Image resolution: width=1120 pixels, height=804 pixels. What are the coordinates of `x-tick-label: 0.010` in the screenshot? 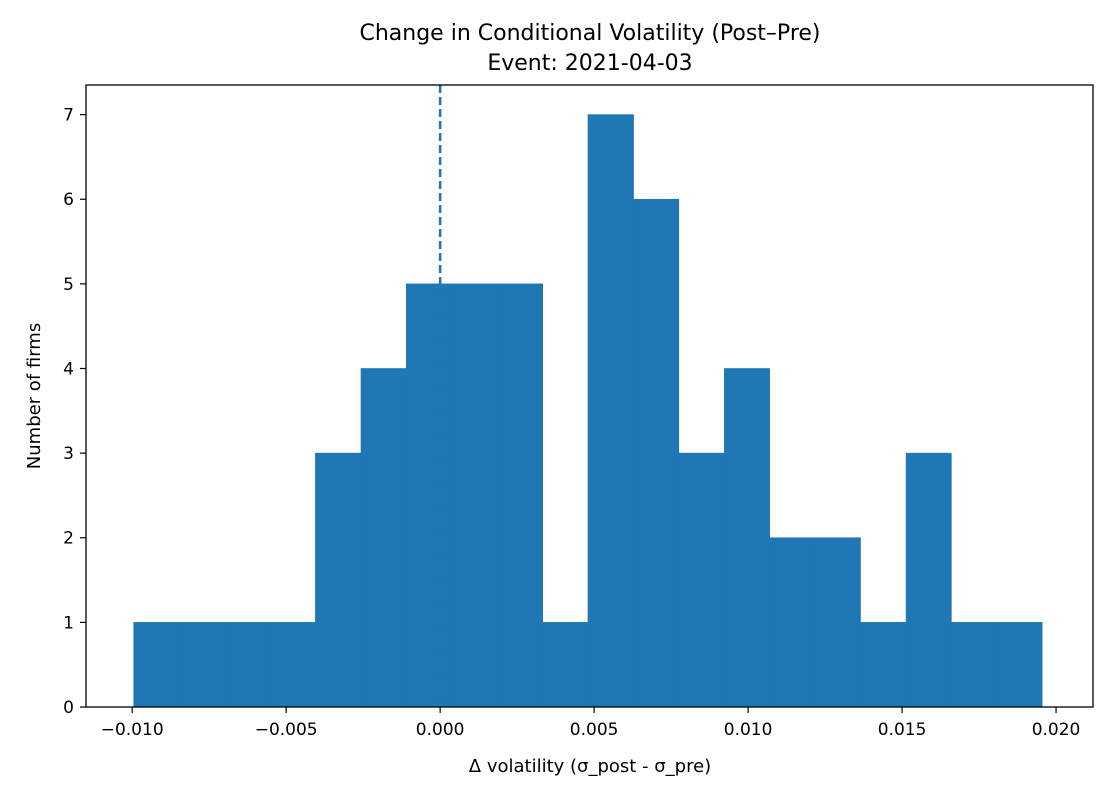 It's located at (748, 730).